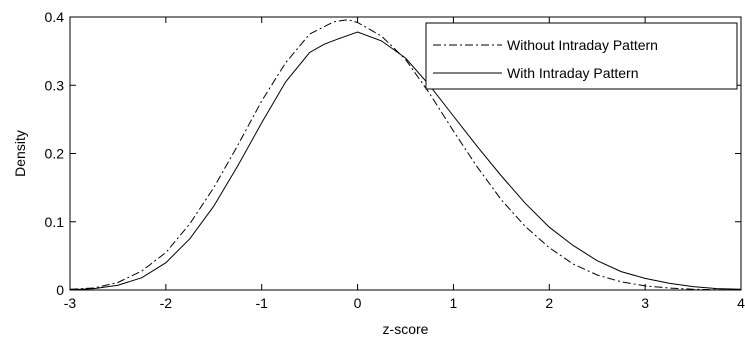 This screenshot has width=745, height=343. Describe the element at coordinates (20, 153) in the screenshot. I see `y-axis-label: Density` at that location.